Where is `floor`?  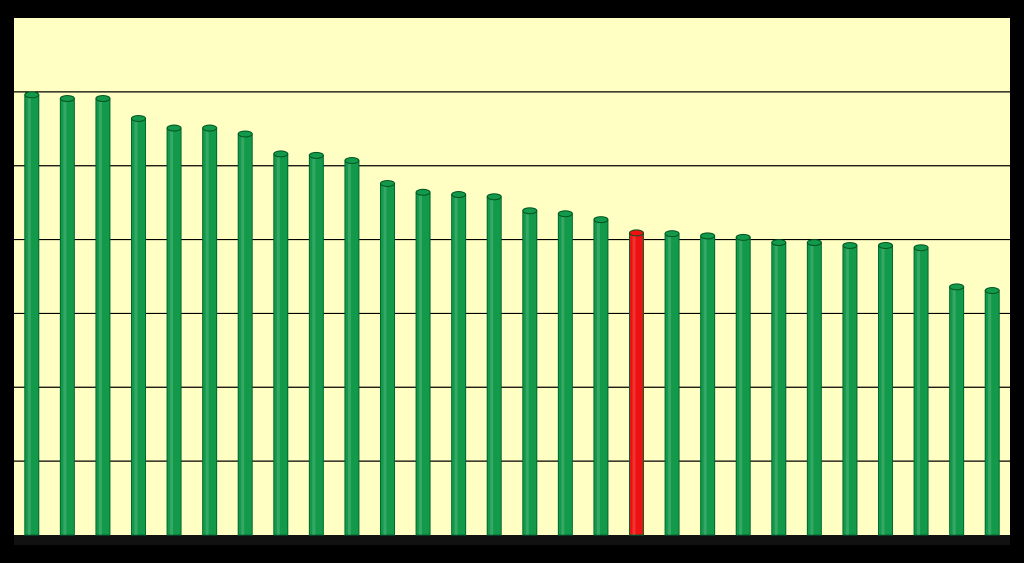 floor is located at coordinates (512, 540).